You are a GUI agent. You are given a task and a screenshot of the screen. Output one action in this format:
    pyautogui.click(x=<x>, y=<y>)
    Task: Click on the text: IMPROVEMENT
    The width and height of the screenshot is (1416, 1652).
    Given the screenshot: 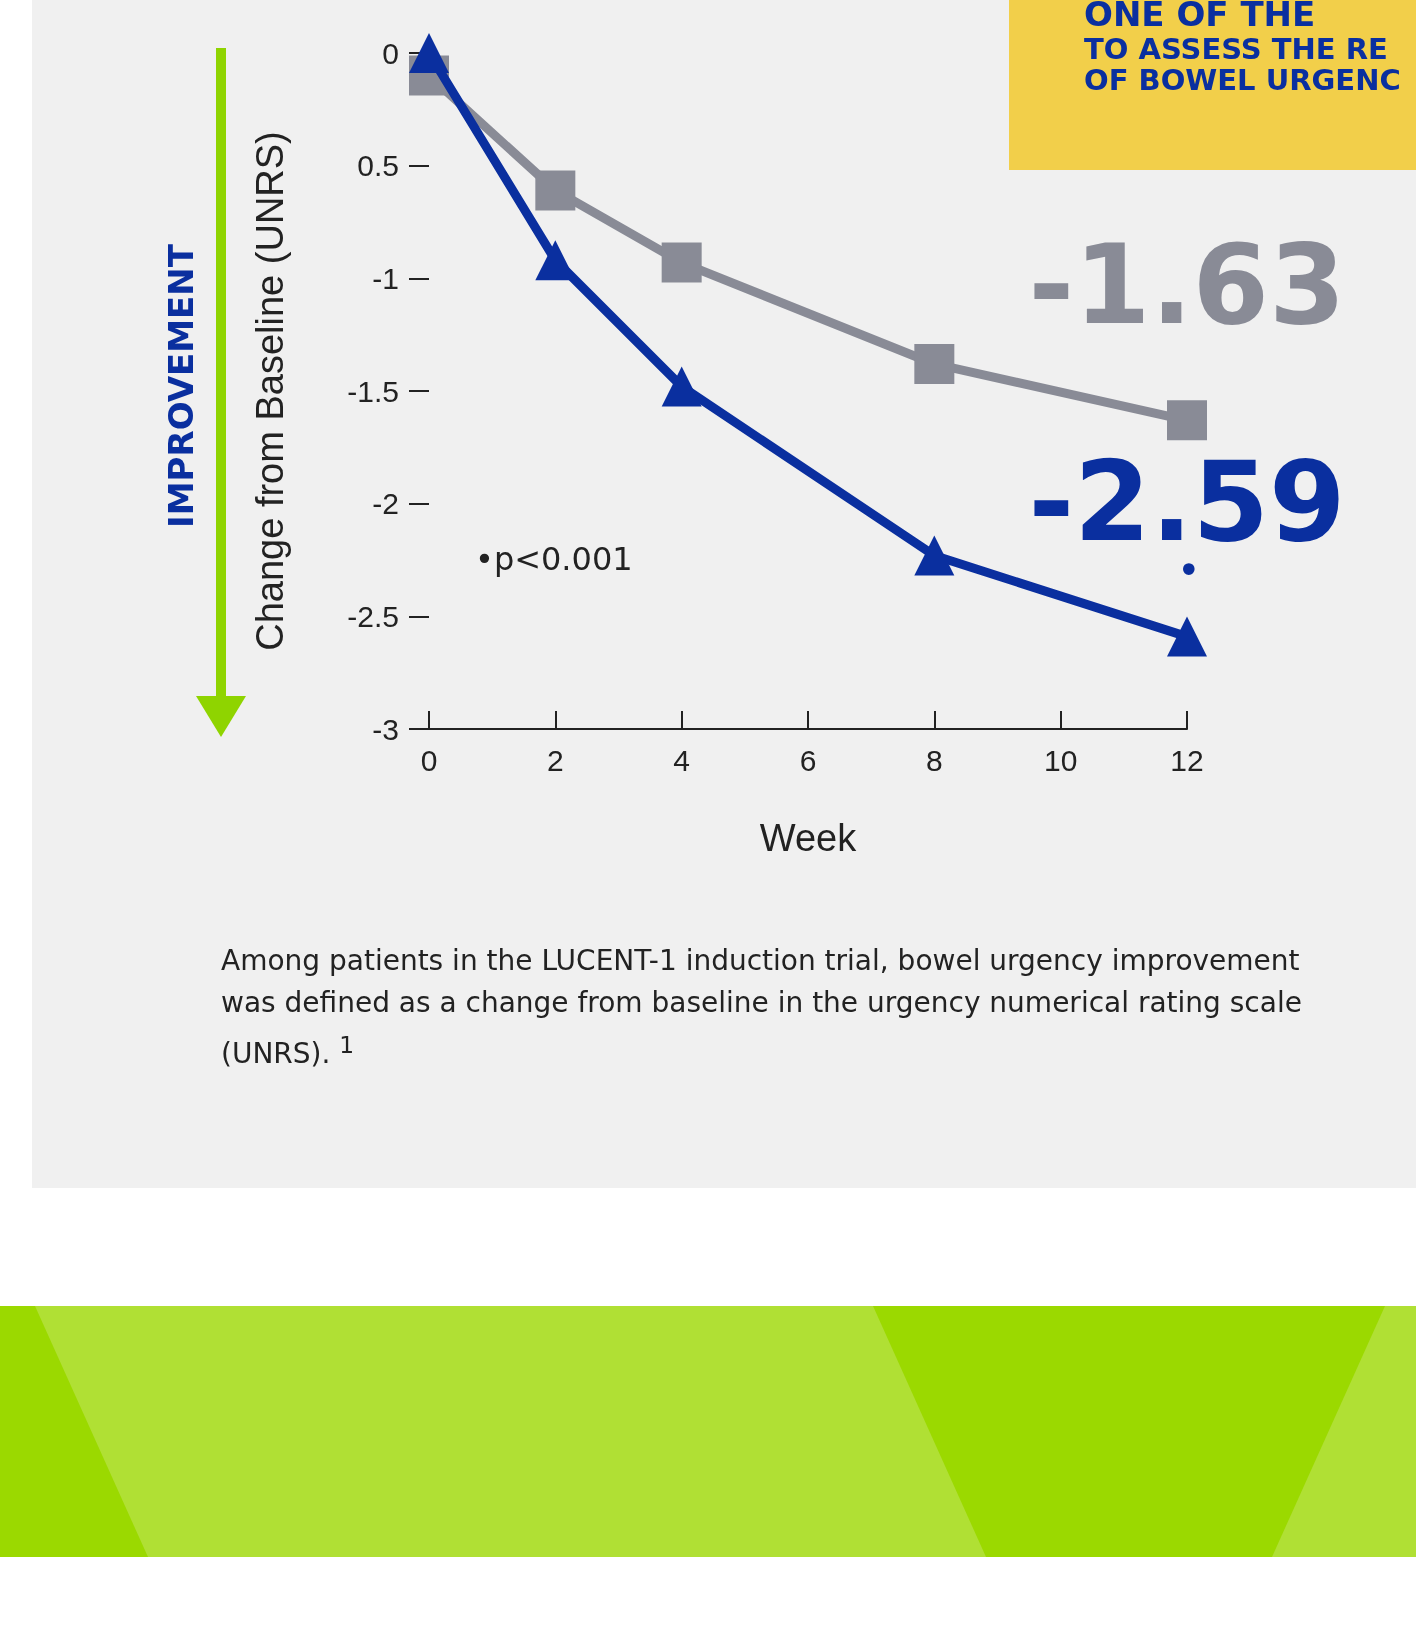 What is the action you would take?
    pyautogui.click(x=181, y=386)
    